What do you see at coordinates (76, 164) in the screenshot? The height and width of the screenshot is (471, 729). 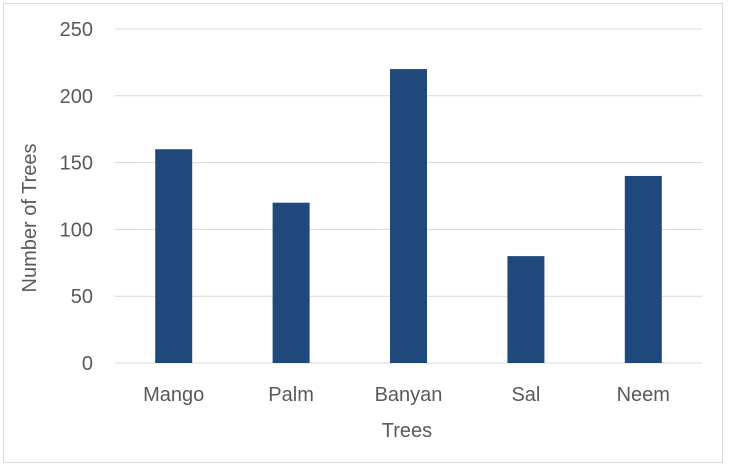 I see `y-tick-label: 150` at bounding box center [76, 164].